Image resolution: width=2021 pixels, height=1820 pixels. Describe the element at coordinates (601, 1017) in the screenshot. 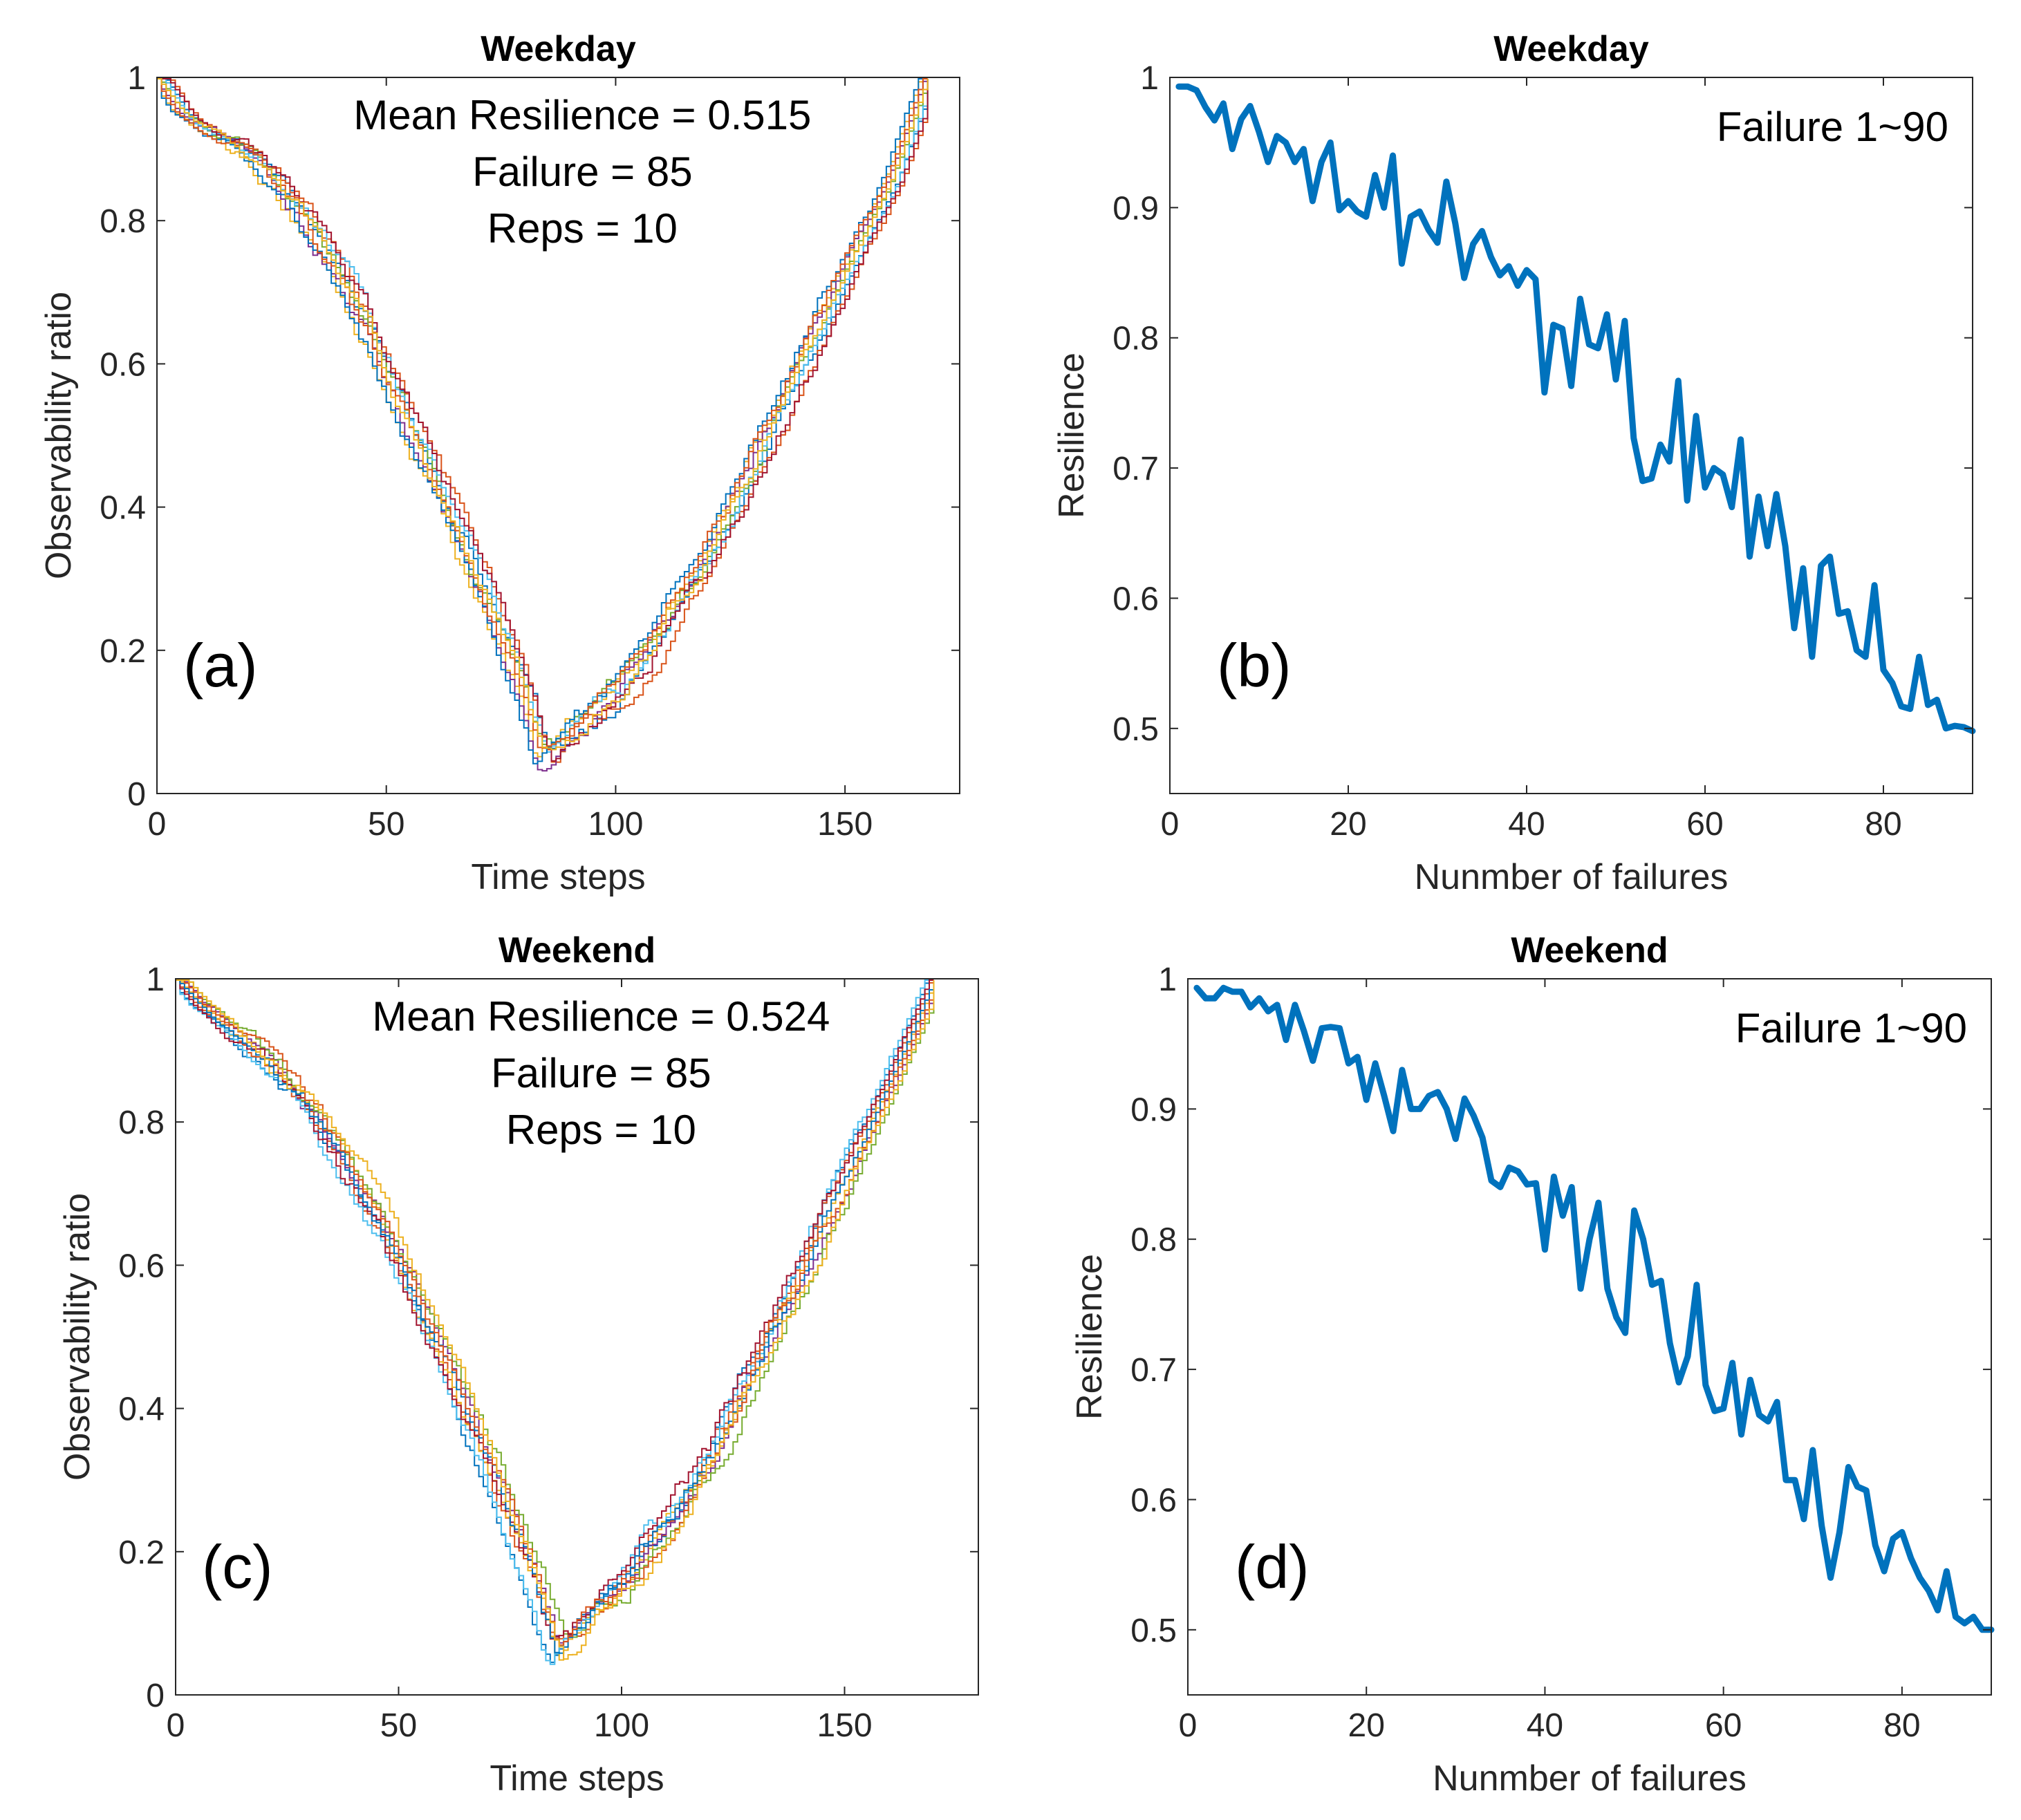

I see `annotation-line-1: Mean Resilience = 0.524` at that location.